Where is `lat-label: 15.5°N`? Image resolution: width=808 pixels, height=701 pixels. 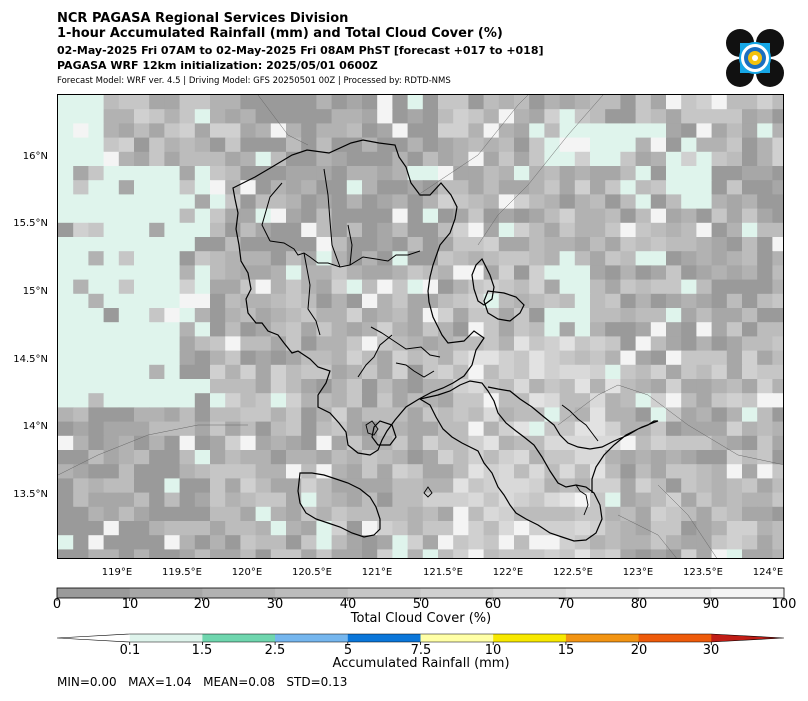 lat-label: 15.5°N is located at coordinates (30, 223).